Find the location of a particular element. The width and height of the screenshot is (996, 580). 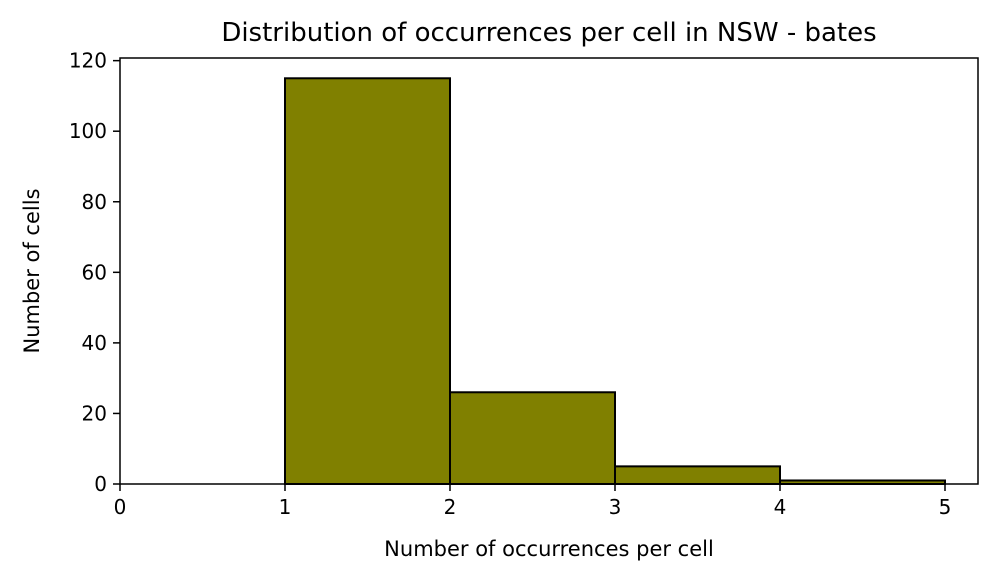

x-tick-label: 3 is located at coordinates (615, 507).